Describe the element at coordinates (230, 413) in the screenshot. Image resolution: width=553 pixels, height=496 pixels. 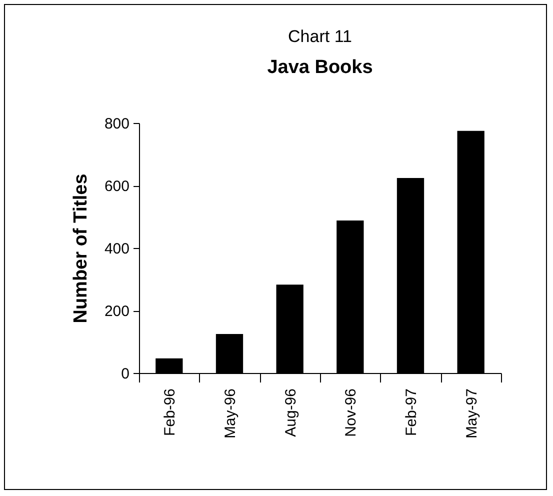
I see `x-tick-label: May-96` at that location.